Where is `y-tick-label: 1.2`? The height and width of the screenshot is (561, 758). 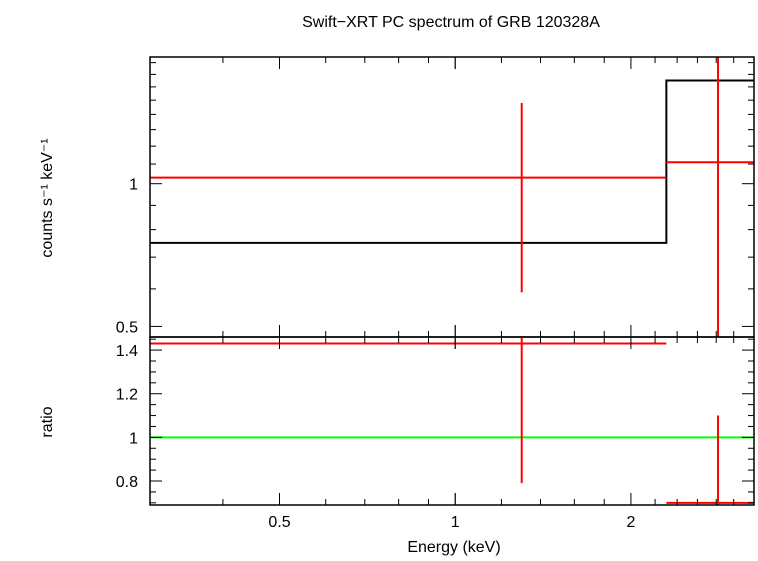 y-tick-label: 1.2 is located at coordinates (127, 395).